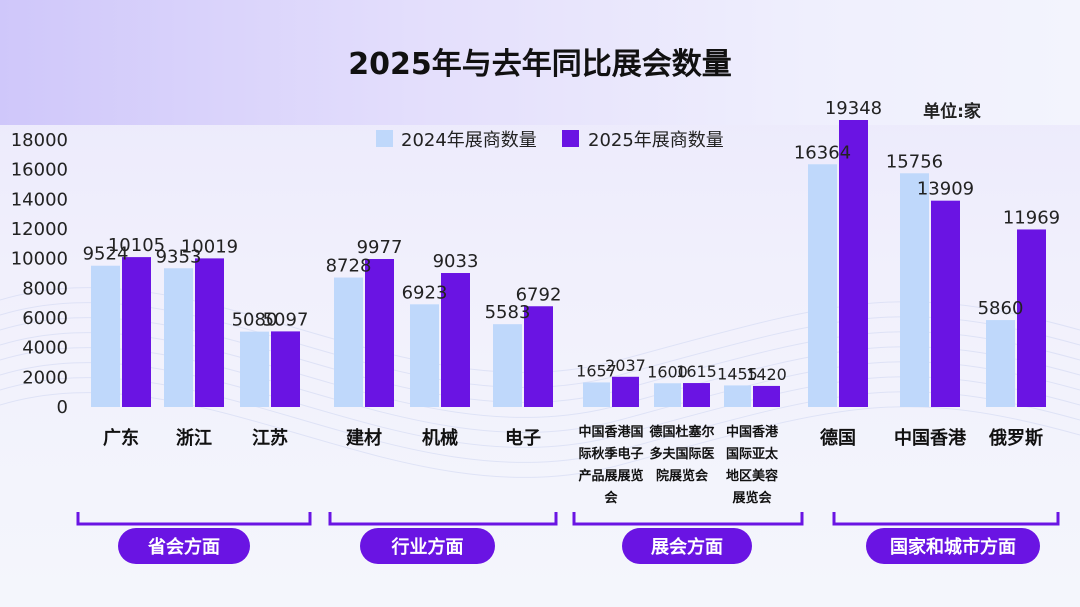 The image size is (1080, 607). I want to click on y-tick-label: 18000, so click(39, 140).